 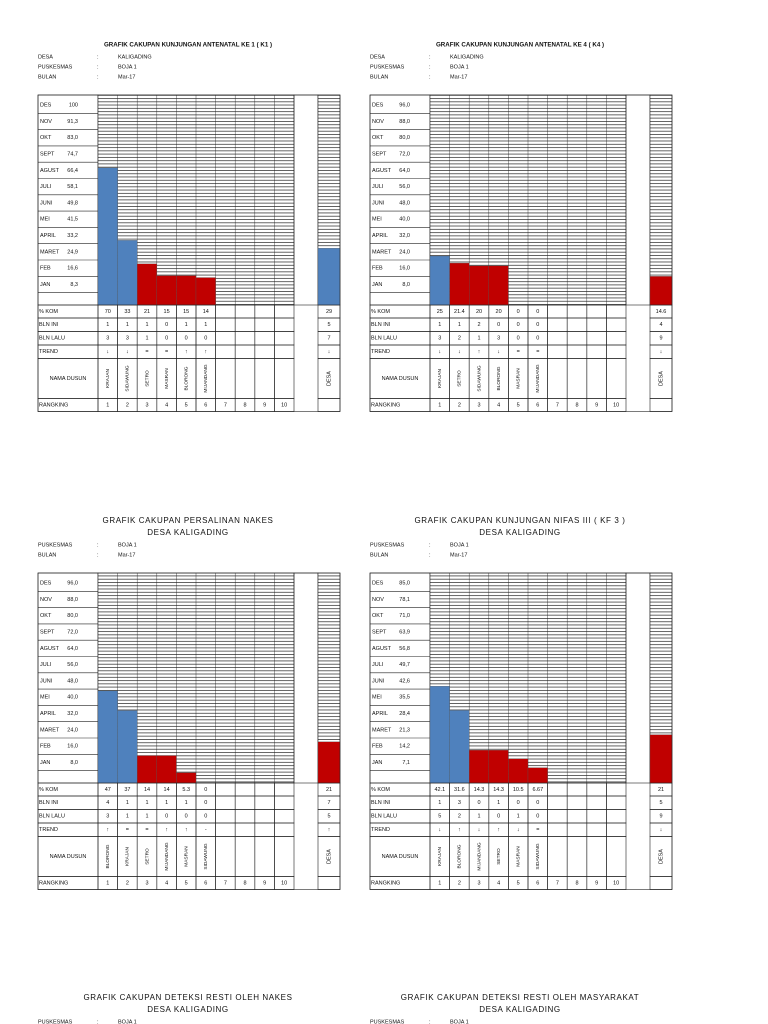 What do you see at coordinates (48, 790) in the screenshot?
I see `row-label: % KOM` at bounding box center [48, 790].